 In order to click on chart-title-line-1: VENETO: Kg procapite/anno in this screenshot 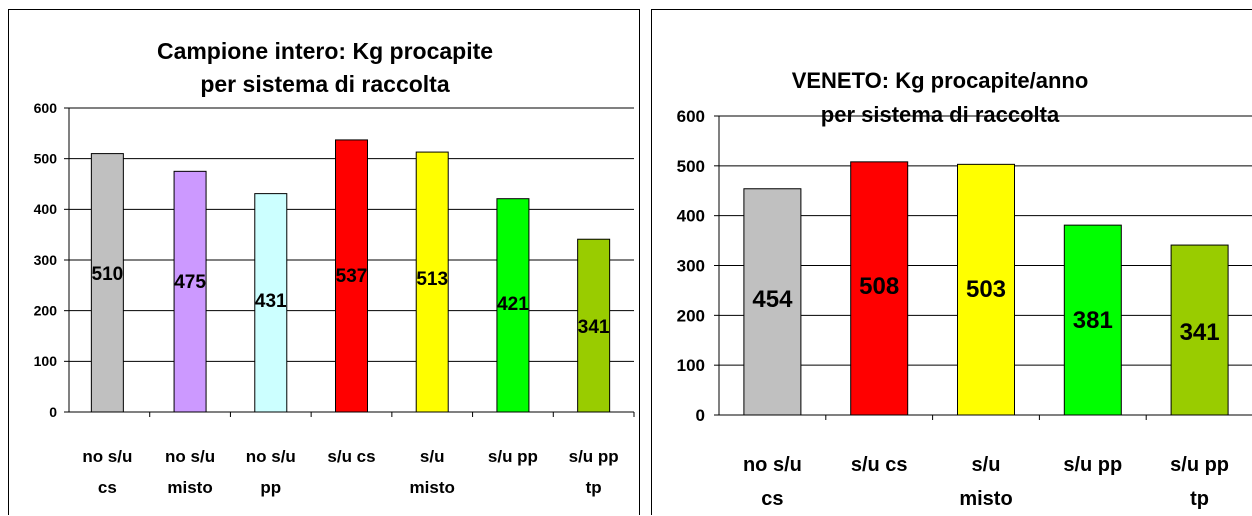, I will do `click(940, 80)`.